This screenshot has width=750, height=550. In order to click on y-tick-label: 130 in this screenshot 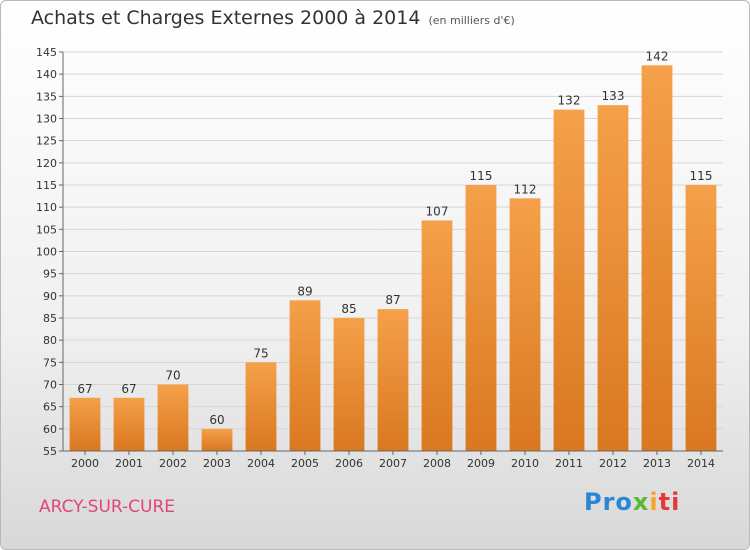, I will do `click(46, 119)`.